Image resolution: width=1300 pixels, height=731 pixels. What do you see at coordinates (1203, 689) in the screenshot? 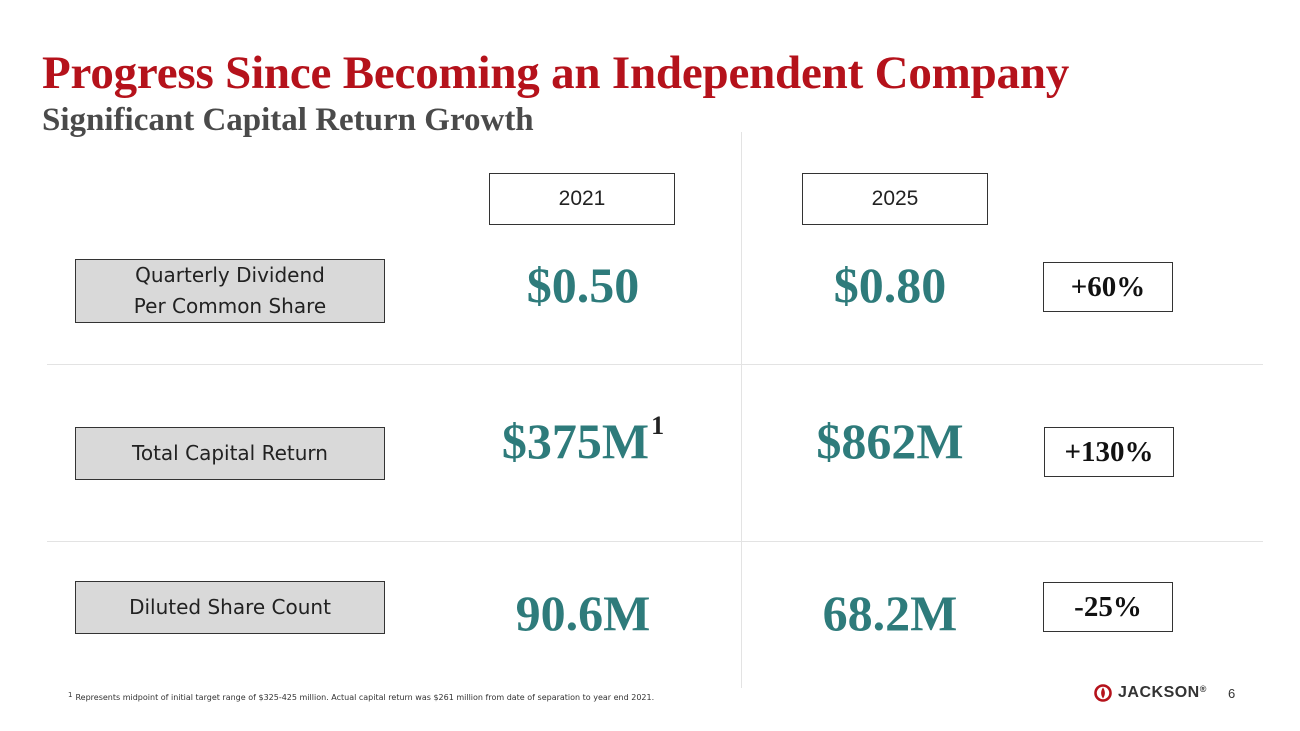
I see `jackson-logo-registered: ®` at bounding box center [1203, 689].